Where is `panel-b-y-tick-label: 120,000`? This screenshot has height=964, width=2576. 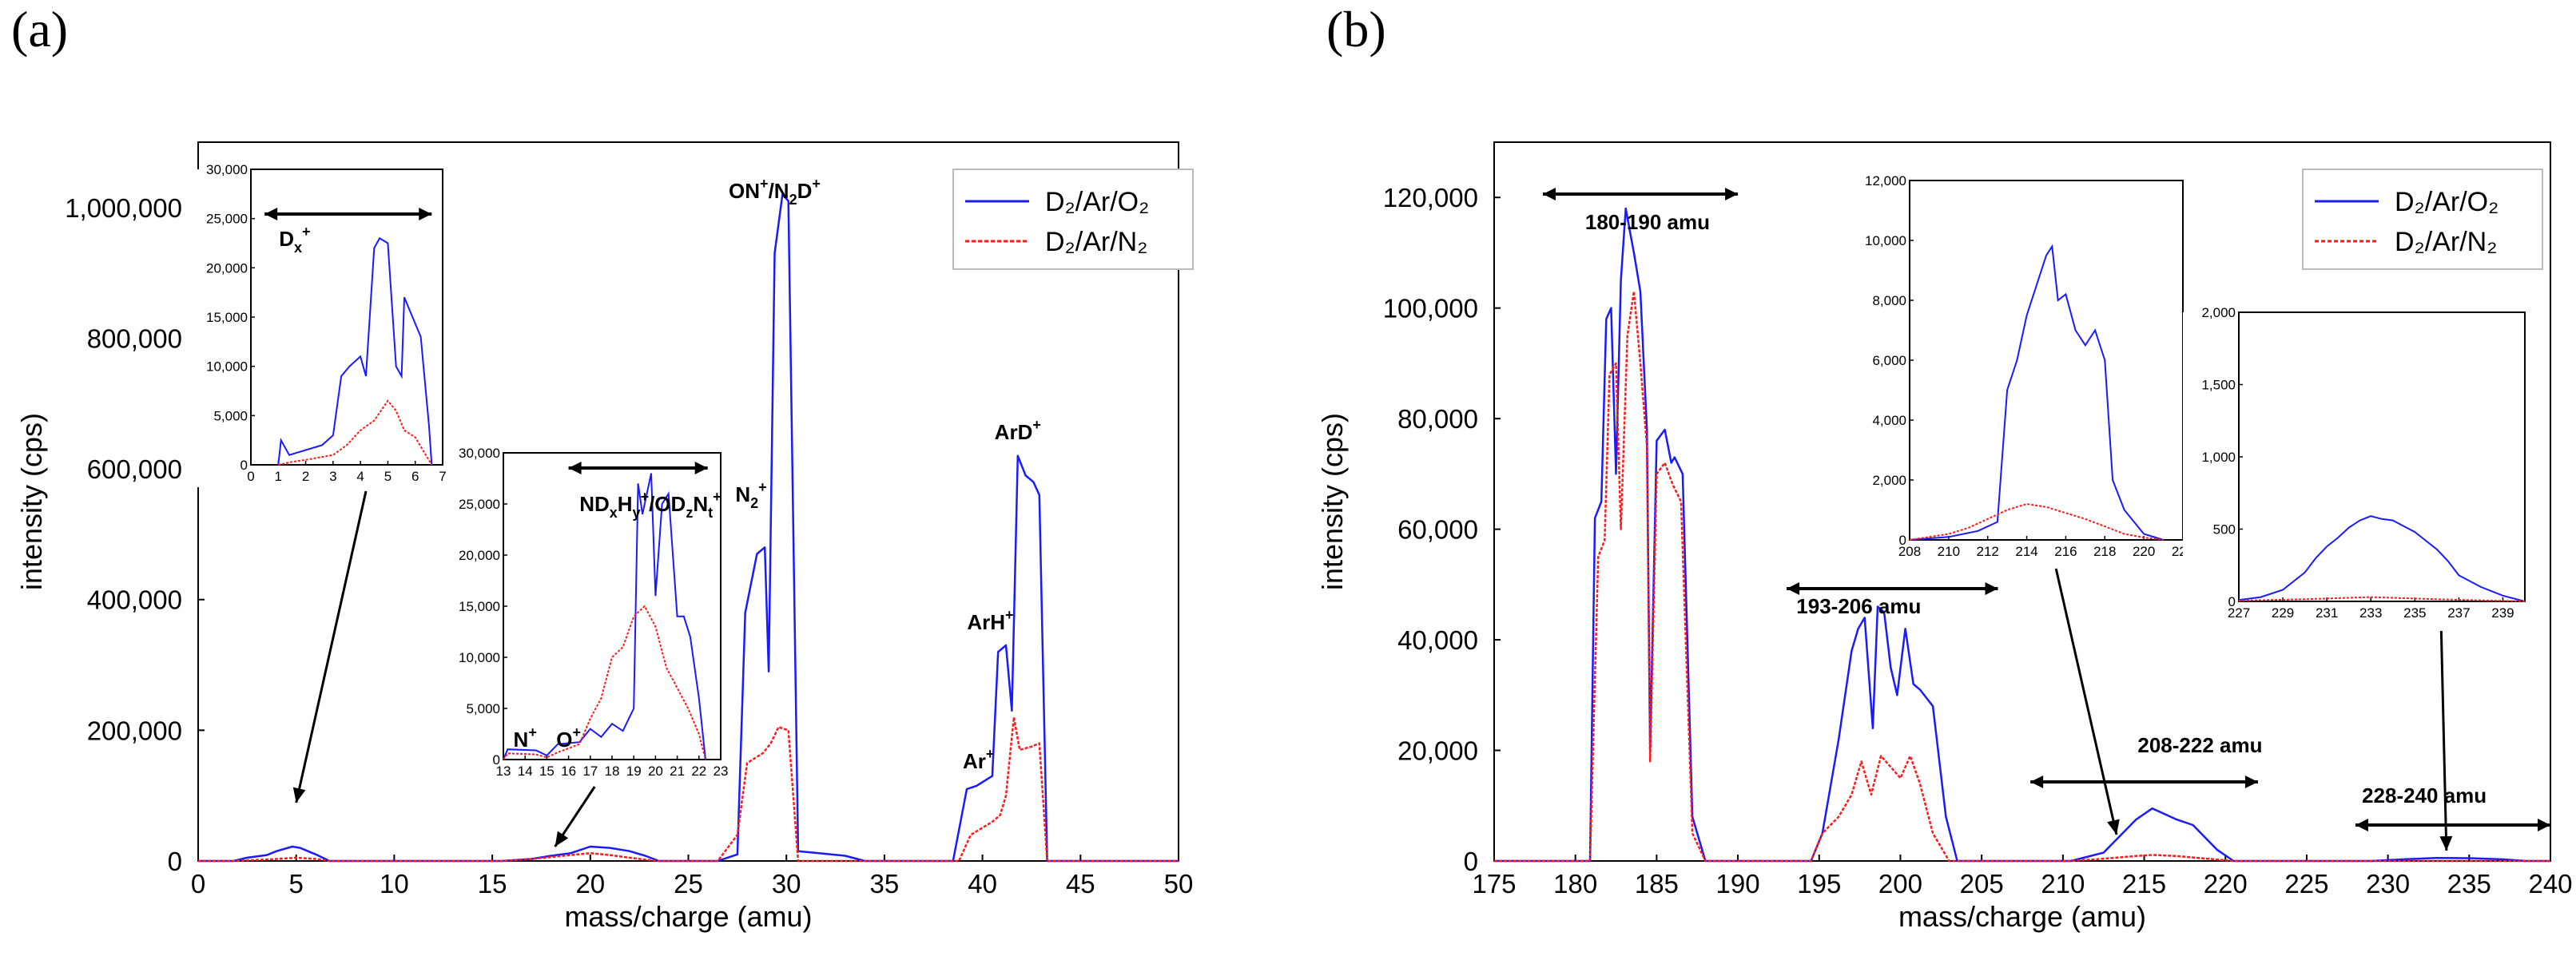
panel-b-y-tick-label: 120,000 is located at coordinates (1430, 197).